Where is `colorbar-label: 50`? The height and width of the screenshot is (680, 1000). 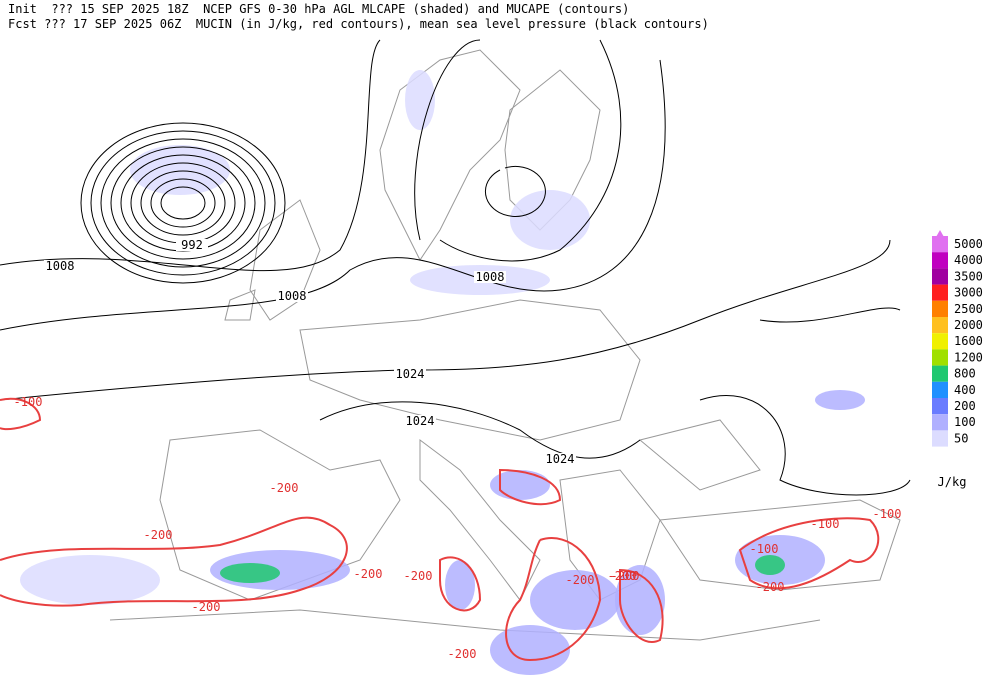 colorbar-label: 50 is located at coordinates (961, 438).